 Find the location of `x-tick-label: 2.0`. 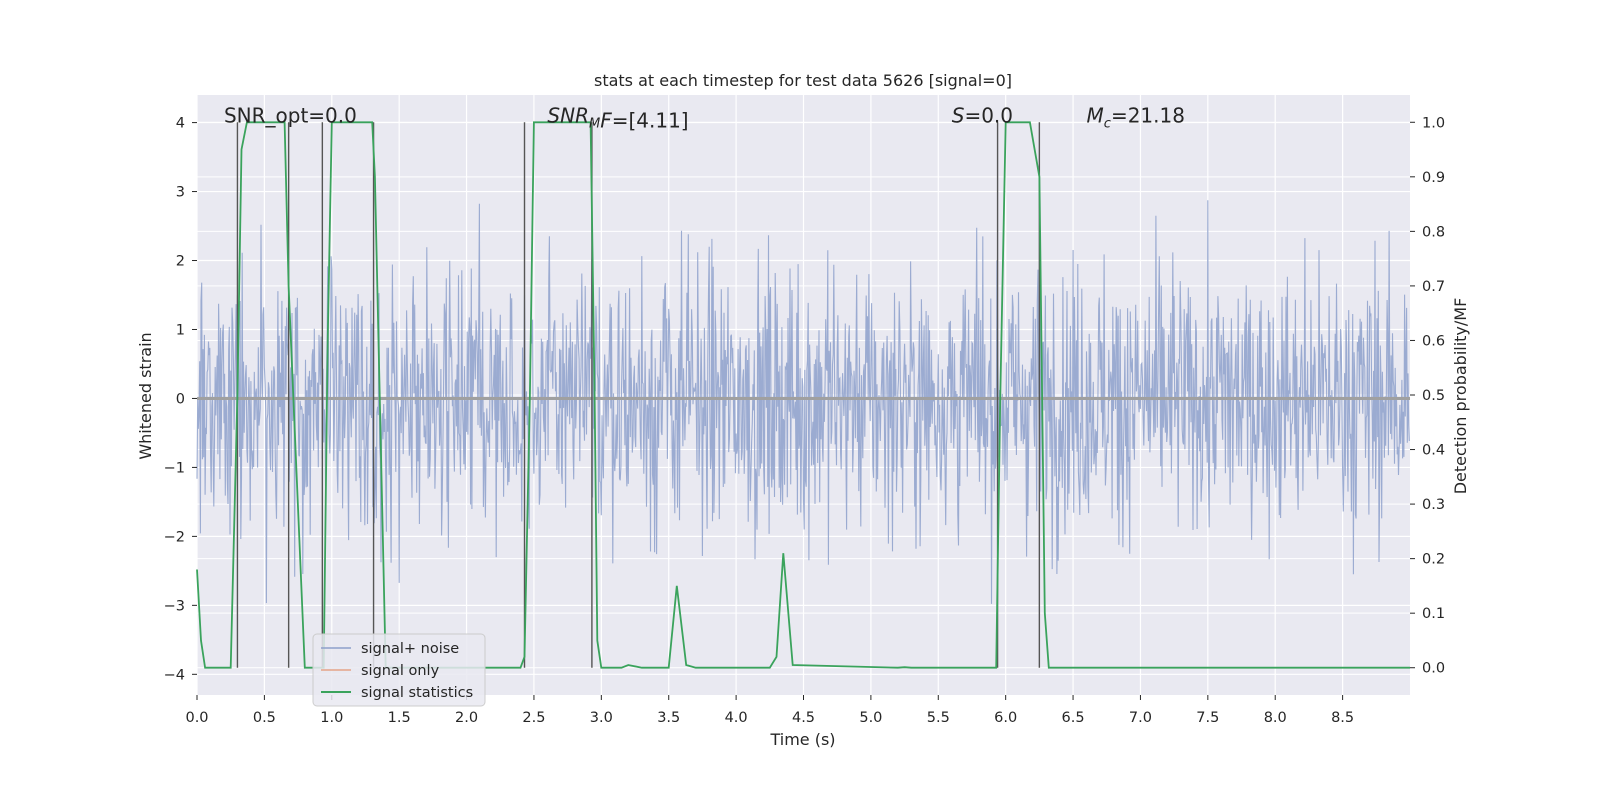

x-tick-label: 2.0 is located at coordinates (466, 718).